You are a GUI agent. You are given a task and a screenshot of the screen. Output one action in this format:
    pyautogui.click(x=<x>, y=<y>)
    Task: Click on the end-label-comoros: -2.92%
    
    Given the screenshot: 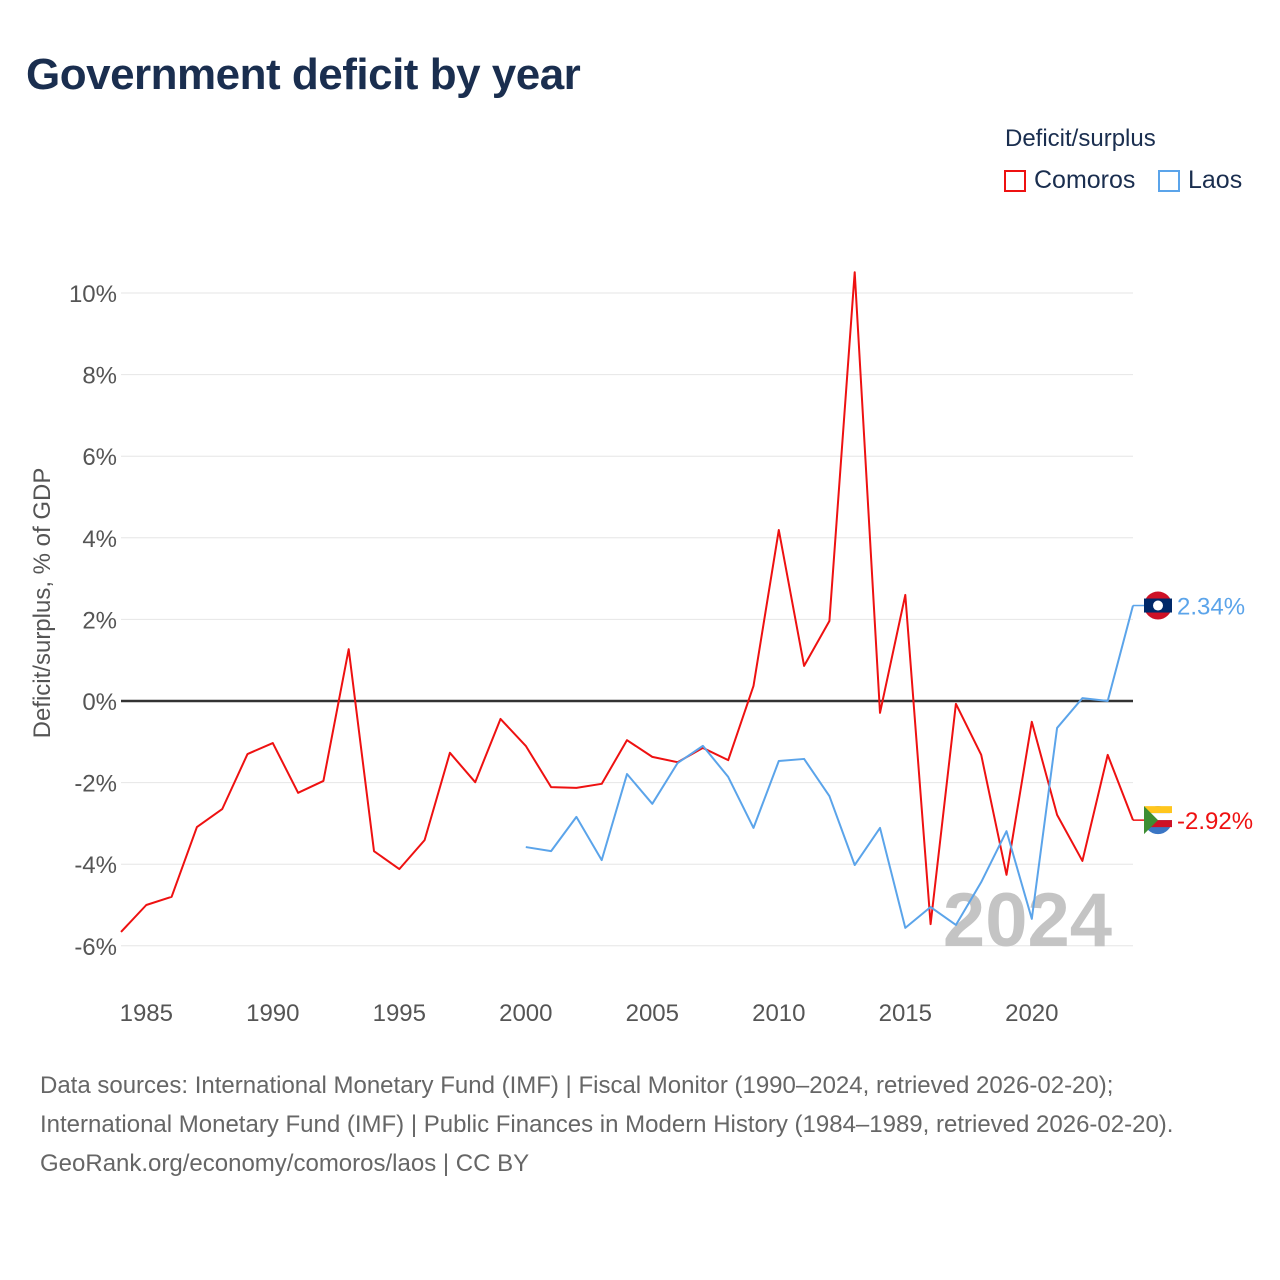 What is the action you would take?
    pyautogui.click(x=1215, y=821)
    